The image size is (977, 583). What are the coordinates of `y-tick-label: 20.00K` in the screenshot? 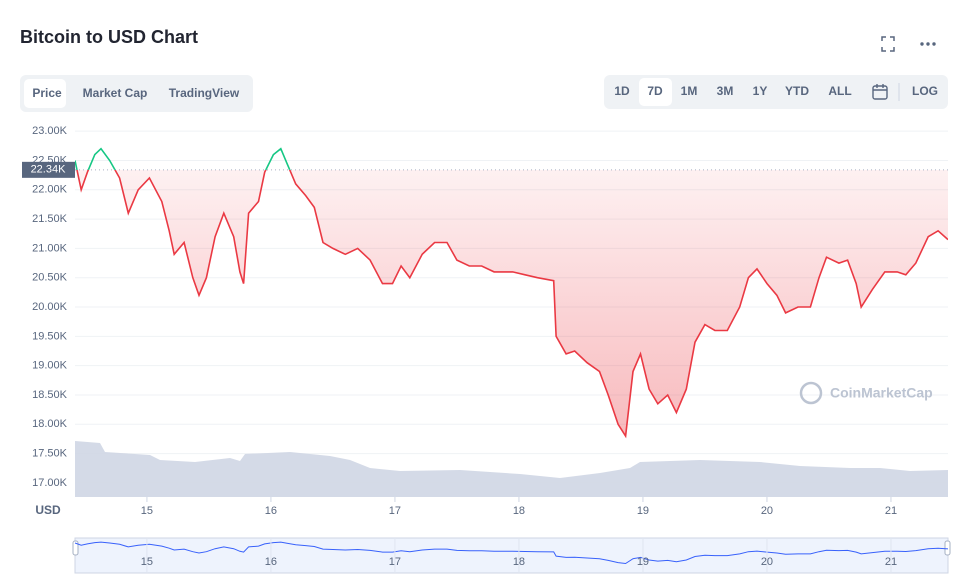 It's located at (50, 307).